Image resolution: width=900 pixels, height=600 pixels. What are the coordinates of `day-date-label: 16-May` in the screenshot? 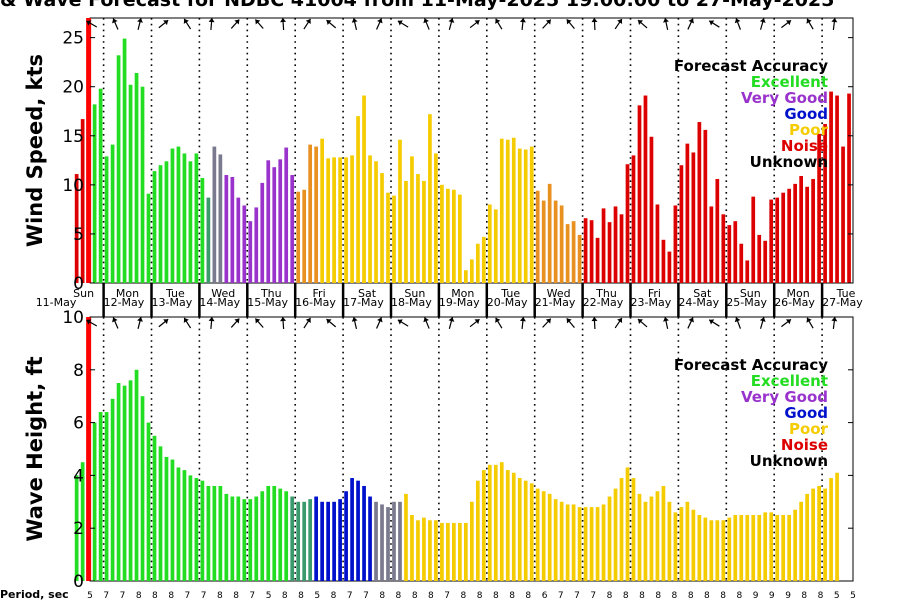 It's located at (315, 302).